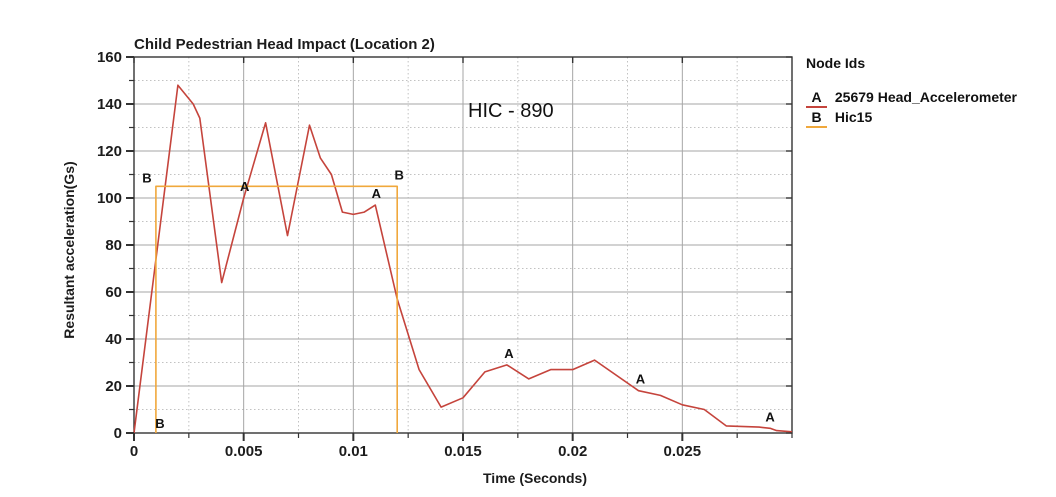 The height and width of the screenshot is (497, 1056). Describe the element at coordinates (113, 386) in the screenshot. I see `y-tick-label: 20` at that location.